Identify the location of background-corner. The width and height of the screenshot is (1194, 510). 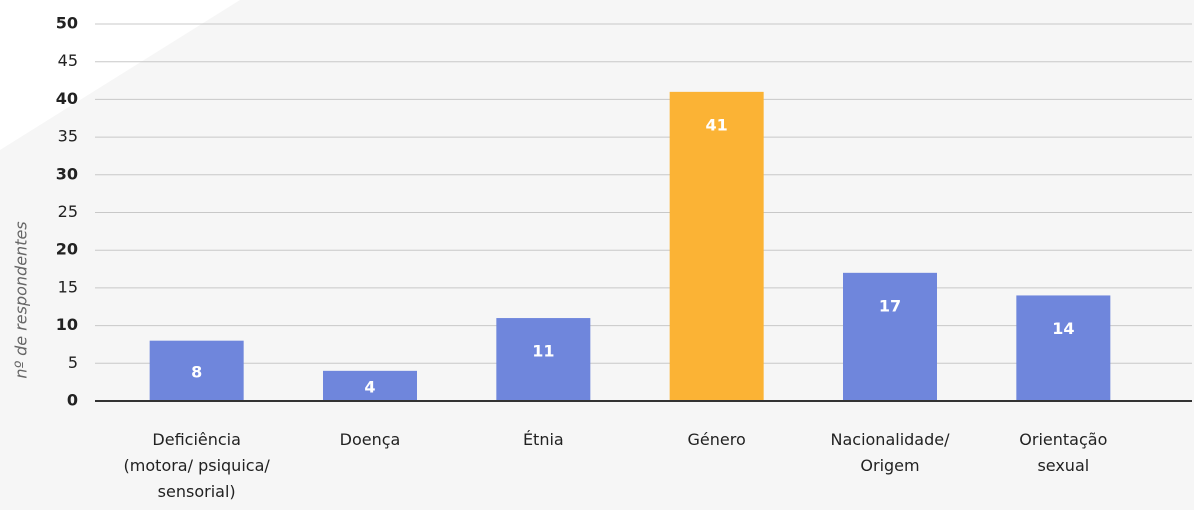
(120, 75).